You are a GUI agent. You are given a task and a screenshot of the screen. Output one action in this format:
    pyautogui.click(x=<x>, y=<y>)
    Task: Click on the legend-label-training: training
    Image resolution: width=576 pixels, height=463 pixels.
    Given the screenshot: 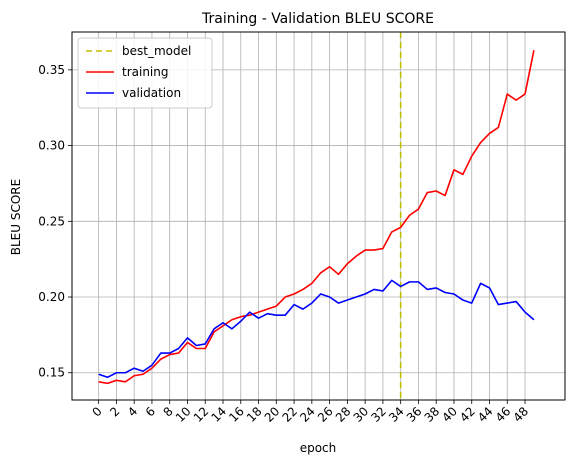 What is the action you would take?
    pyautogui.click(x=145, y=72)
    